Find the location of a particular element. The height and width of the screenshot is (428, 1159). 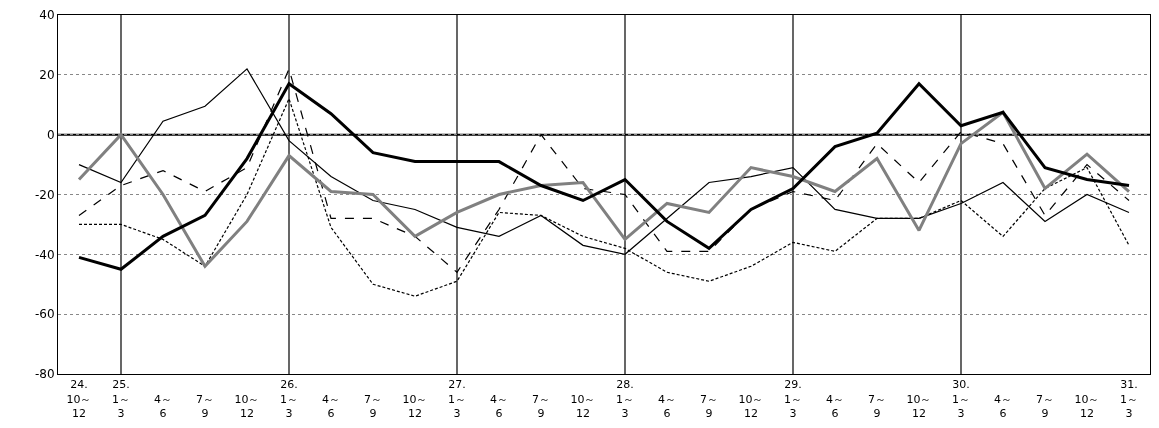

x-tick-label: 26. 1～ 3 is located at coordinates (289, 399).